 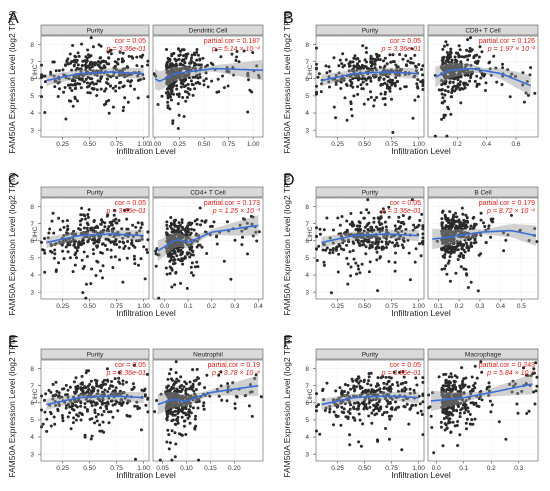 I want to click on facet-strip, so click(x=483, y=192).